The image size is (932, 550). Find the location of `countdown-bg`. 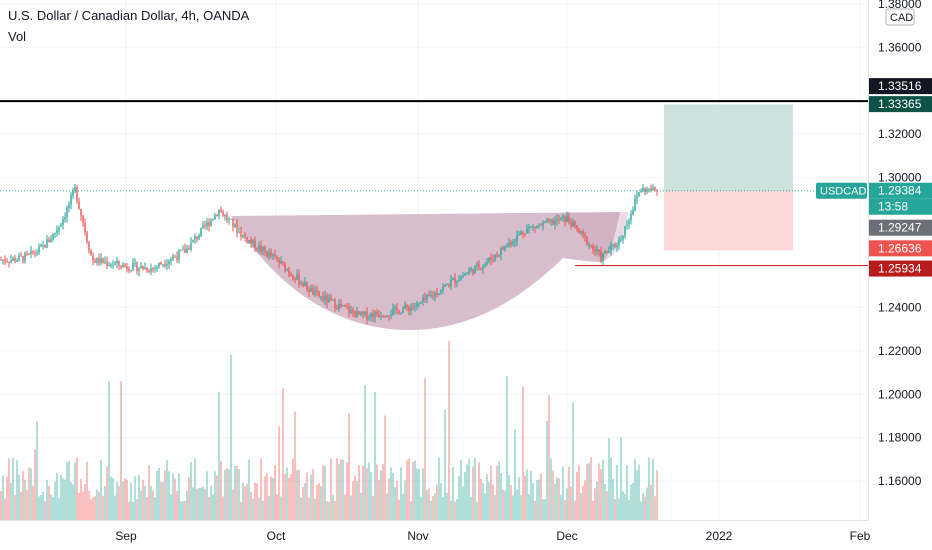

countdown-bg is located at coordinates (900, 206).